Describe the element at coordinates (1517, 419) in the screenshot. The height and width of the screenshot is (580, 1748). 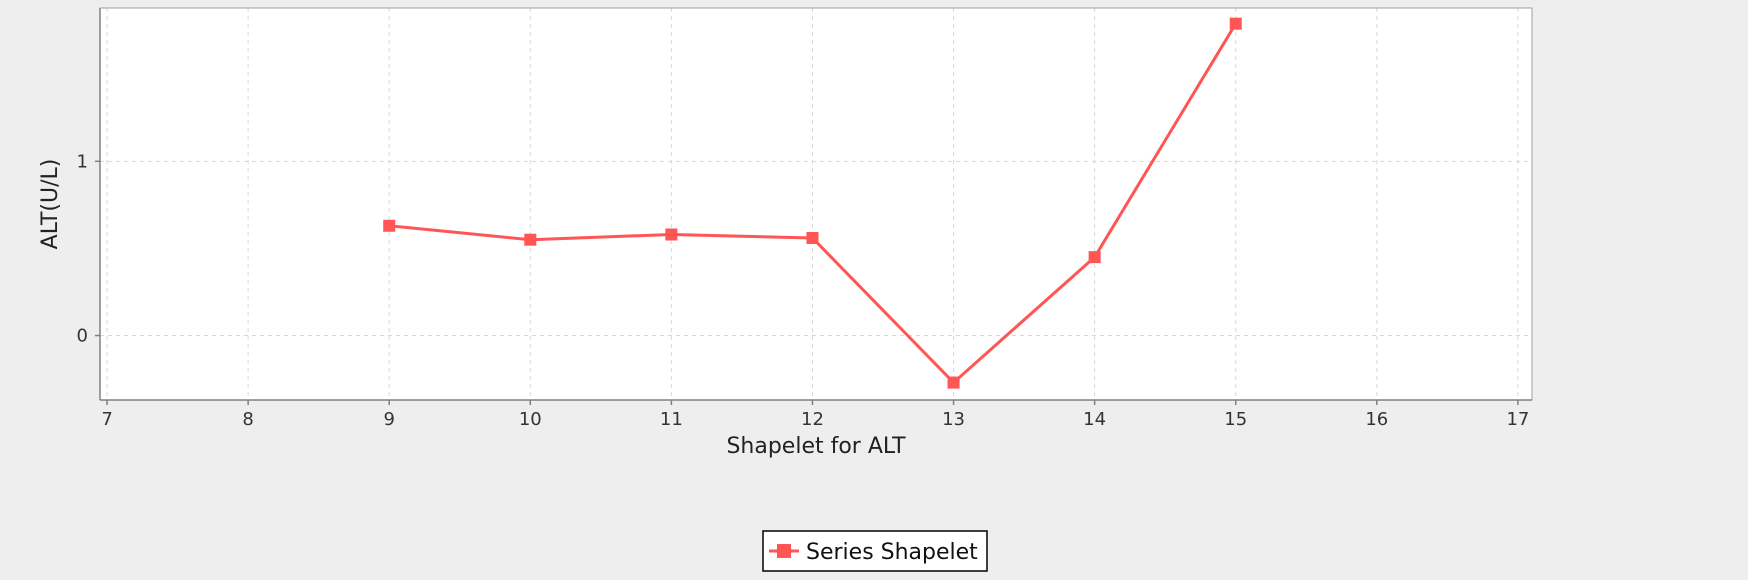
I see `x-tick-label: 17` at that location.